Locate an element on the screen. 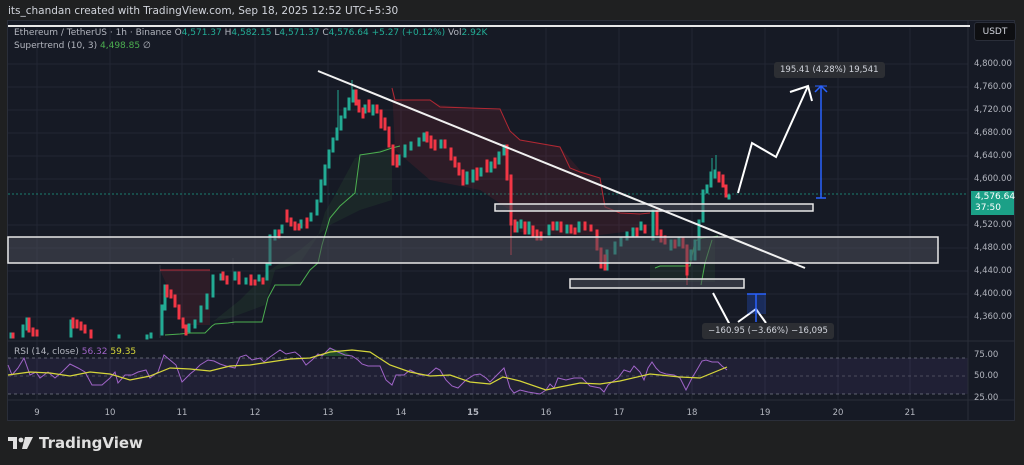 Image resolution: width=1024 pixels, height=465 pixels. tradingview-wordmark: TradingView is located at coordinates (91, 443).